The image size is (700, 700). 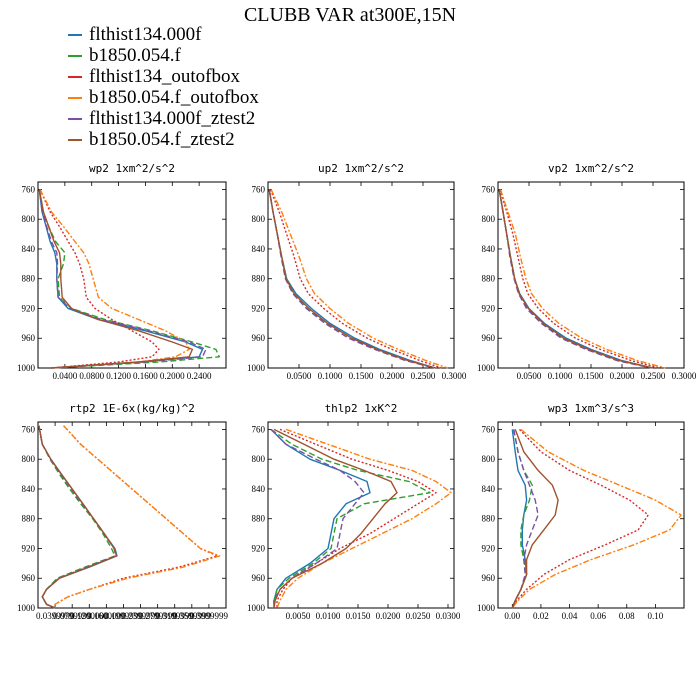 I want to click on x-tick-label: 0.0100, so click(x=328, y=616).